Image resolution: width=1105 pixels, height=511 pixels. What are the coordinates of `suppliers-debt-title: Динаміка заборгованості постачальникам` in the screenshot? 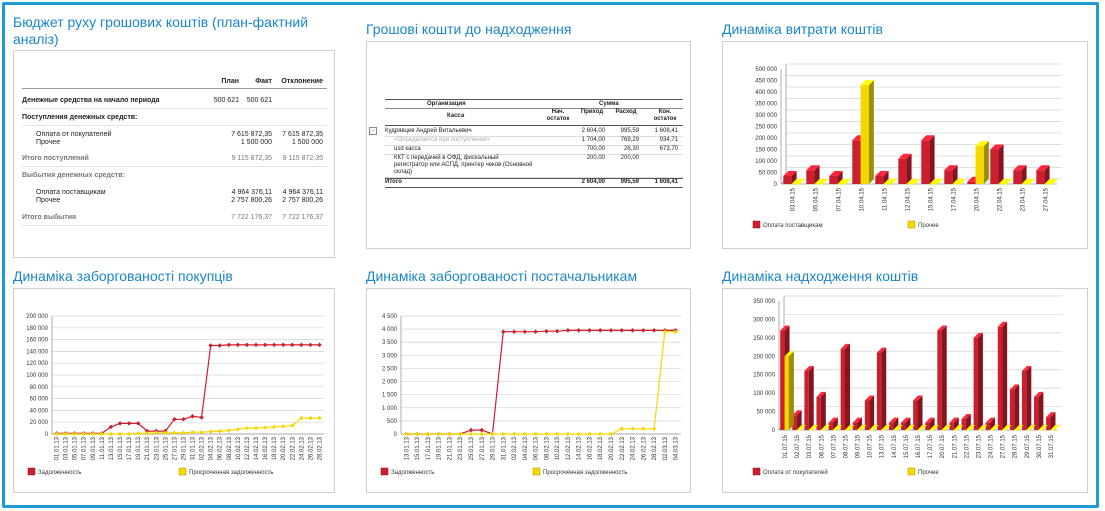 It's located at (502, 276).